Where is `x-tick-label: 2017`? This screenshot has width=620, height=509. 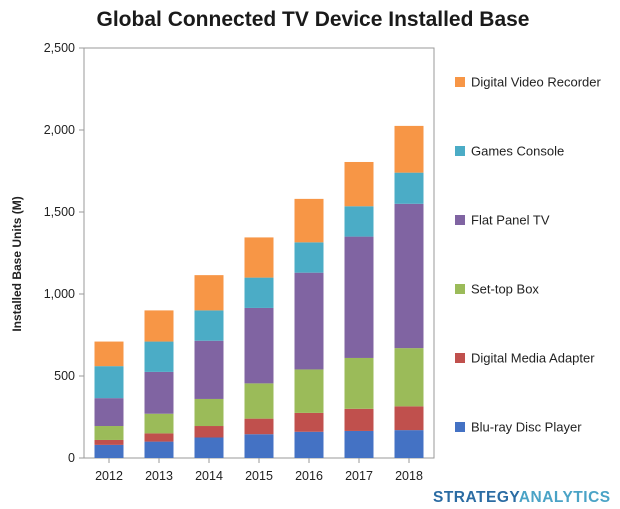
x-tick-label: 2017 is located at coordinates (359, 476).